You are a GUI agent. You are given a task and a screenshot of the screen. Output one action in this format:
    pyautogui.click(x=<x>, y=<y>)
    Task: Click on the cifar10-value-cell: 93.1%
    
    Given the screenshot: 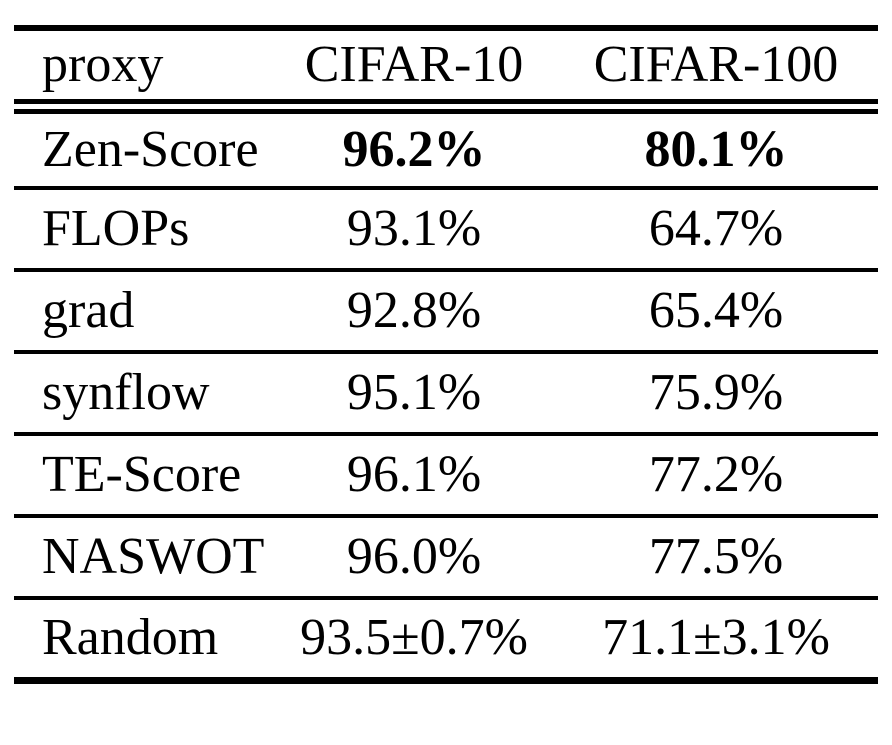 What is the action you would take?
    pyautogui.click(x=414, y=228)
    